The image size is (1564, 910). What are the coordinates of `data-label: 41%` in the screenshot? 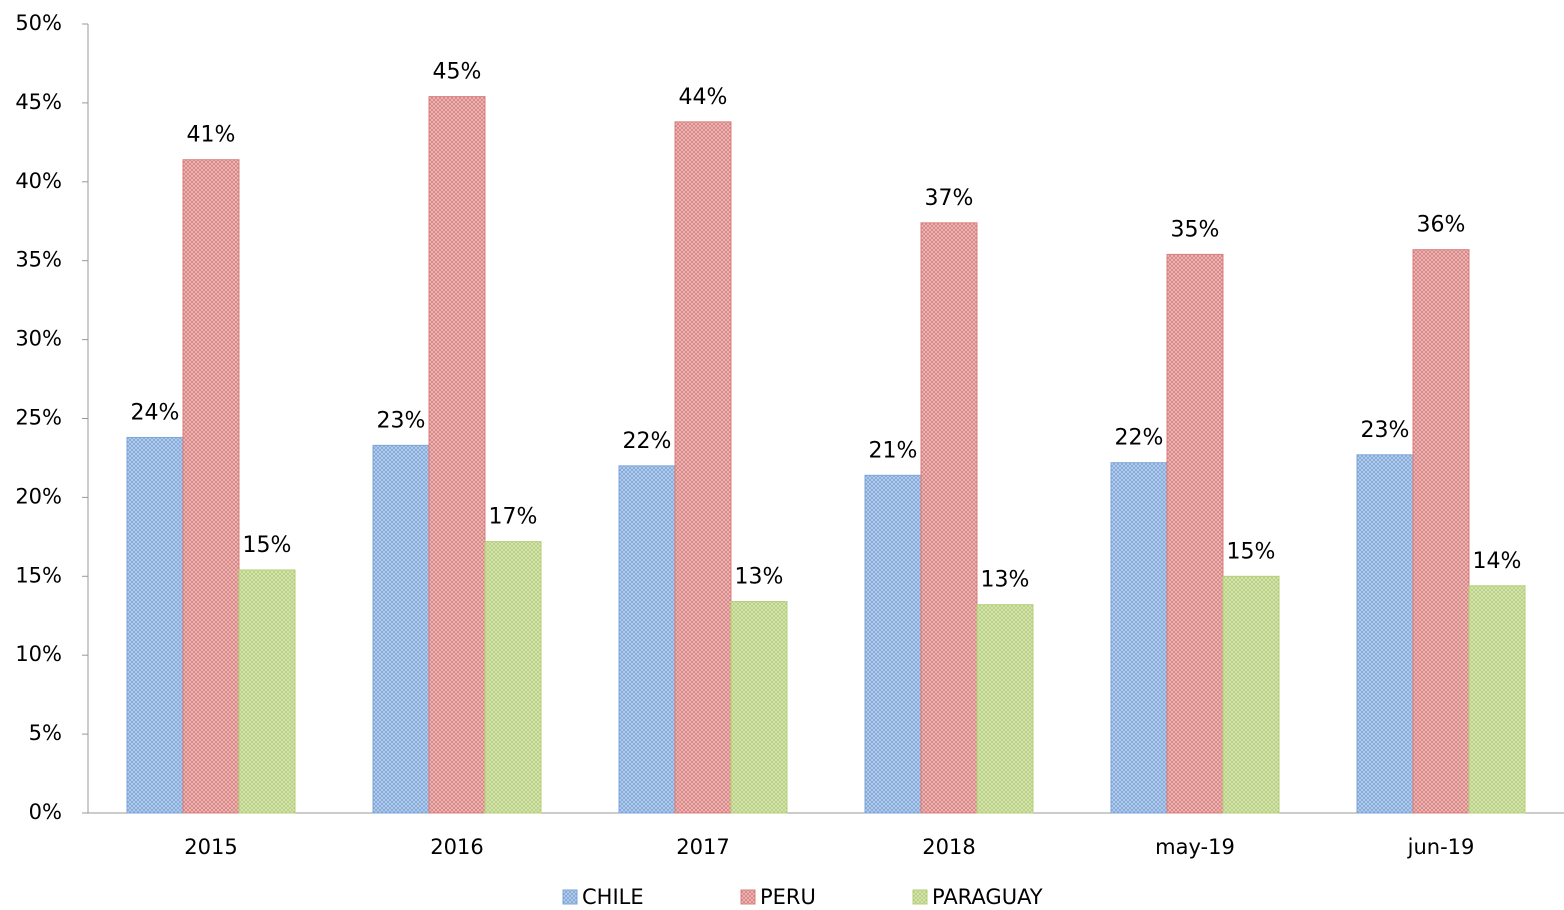 It's located at (211, 135).